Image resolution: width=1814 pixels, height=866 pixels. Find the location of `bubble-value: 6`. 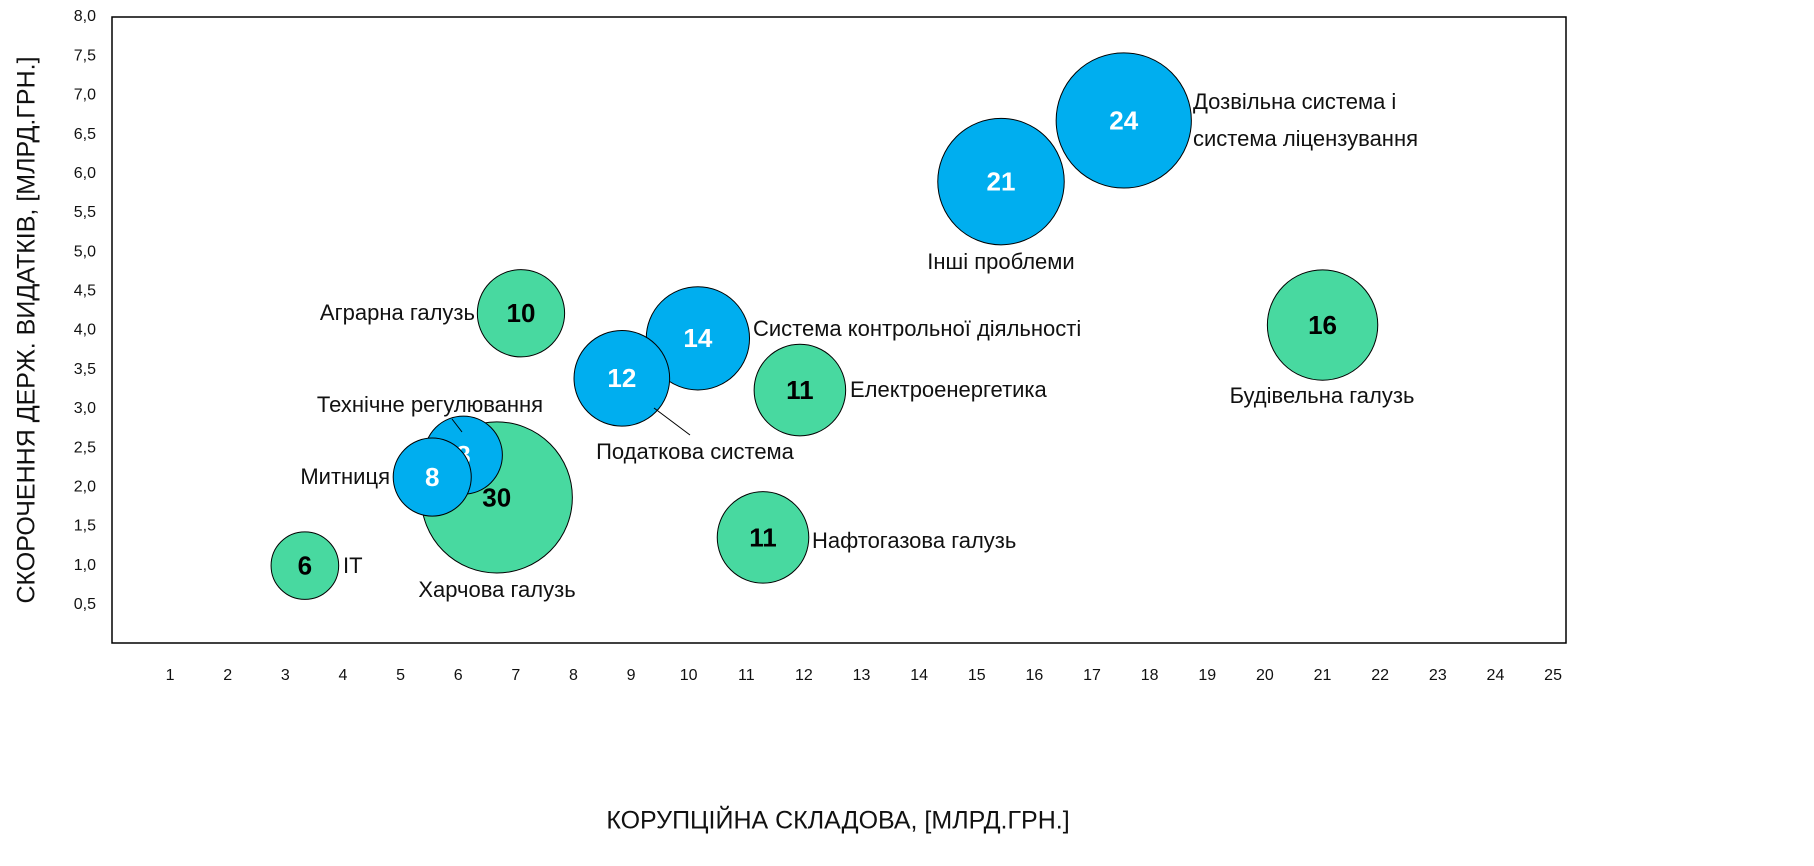

bubble-value: 6 is located at coordinates (305, 566).